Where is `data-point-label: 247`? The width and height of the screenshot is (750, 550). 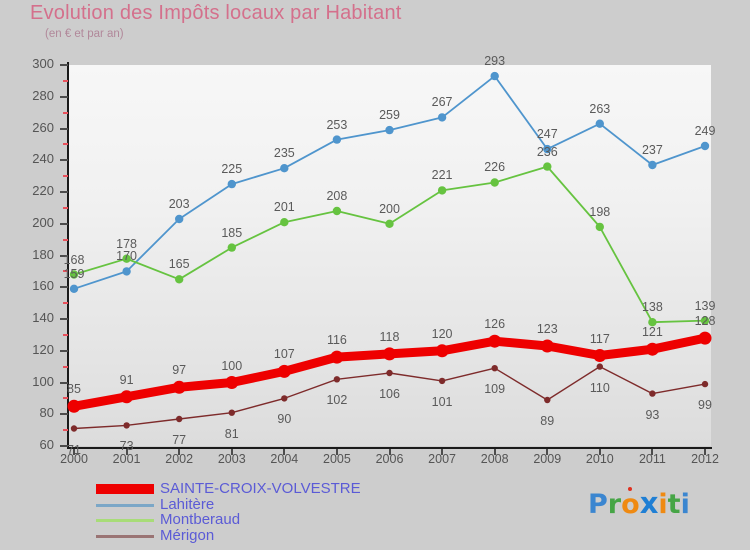
data-point-label: 247 is located at coordinates (547, 134).